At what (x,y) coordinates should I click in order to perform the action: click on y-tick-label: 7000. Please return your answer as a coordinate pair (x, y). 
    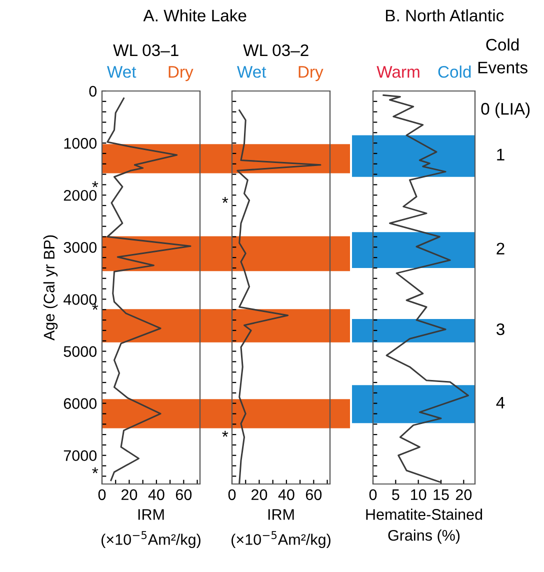
    Looking at the image, I should click on (80, 456).